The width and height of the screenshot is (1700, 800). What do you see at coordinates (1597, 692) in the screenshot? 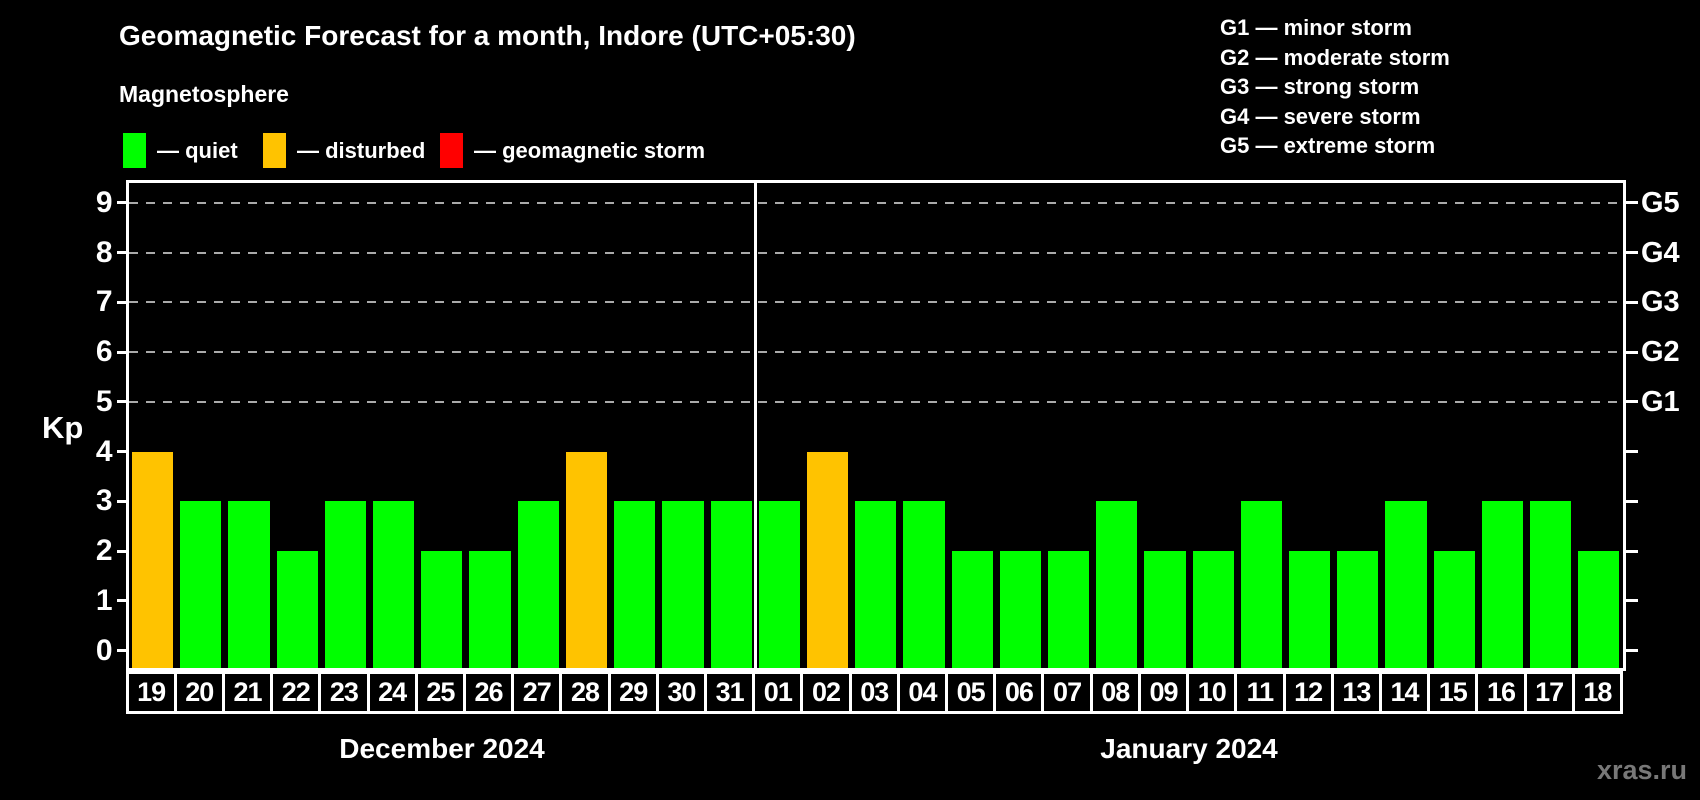
I see `day-cell-18: 18` at bounding box center [1597, 692].